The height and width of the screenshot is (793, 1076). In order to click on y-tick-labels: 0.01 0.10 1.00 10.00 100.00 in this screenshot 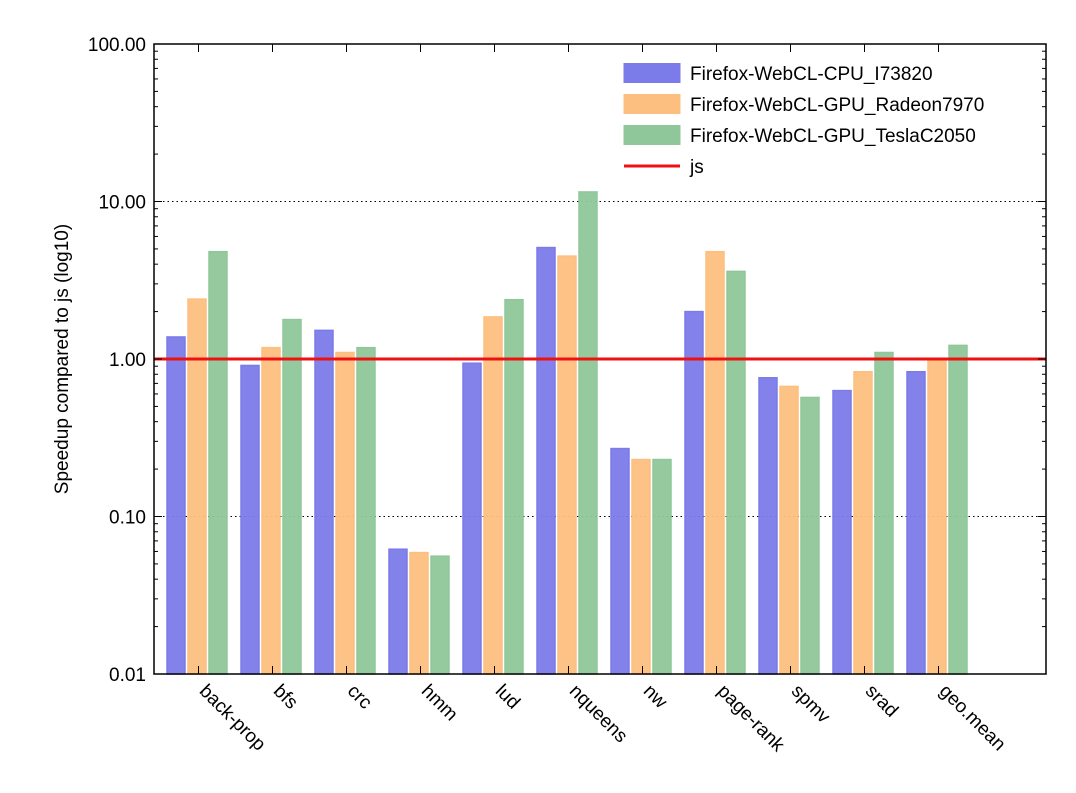, I will do `click(117, 360)`.